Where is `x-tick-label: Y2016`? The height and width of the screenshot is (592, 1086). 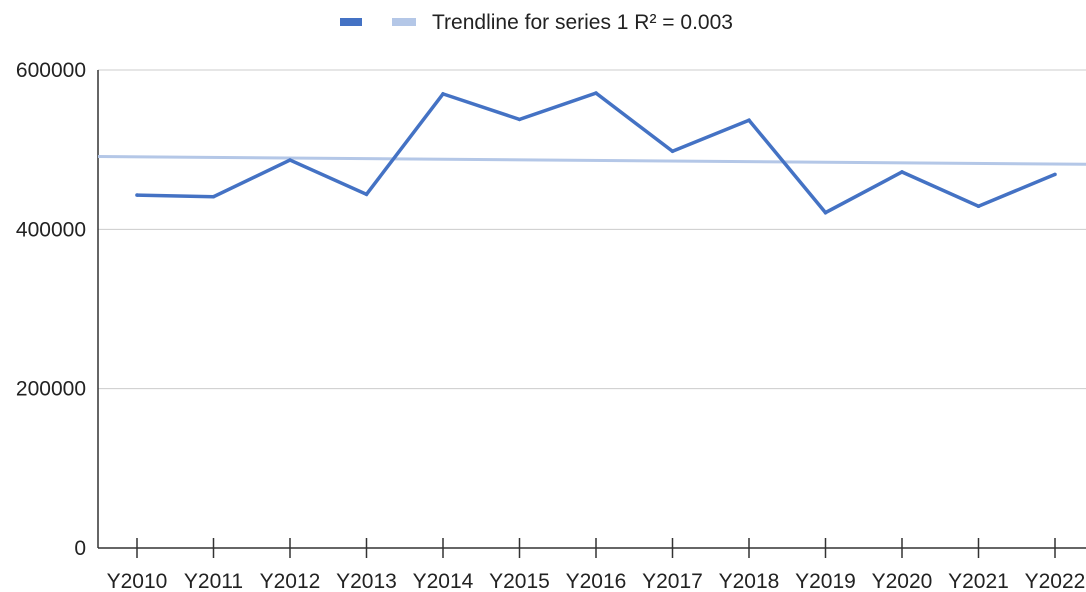 x-tick-label: Y2016 is located at coordinates (596, 581).